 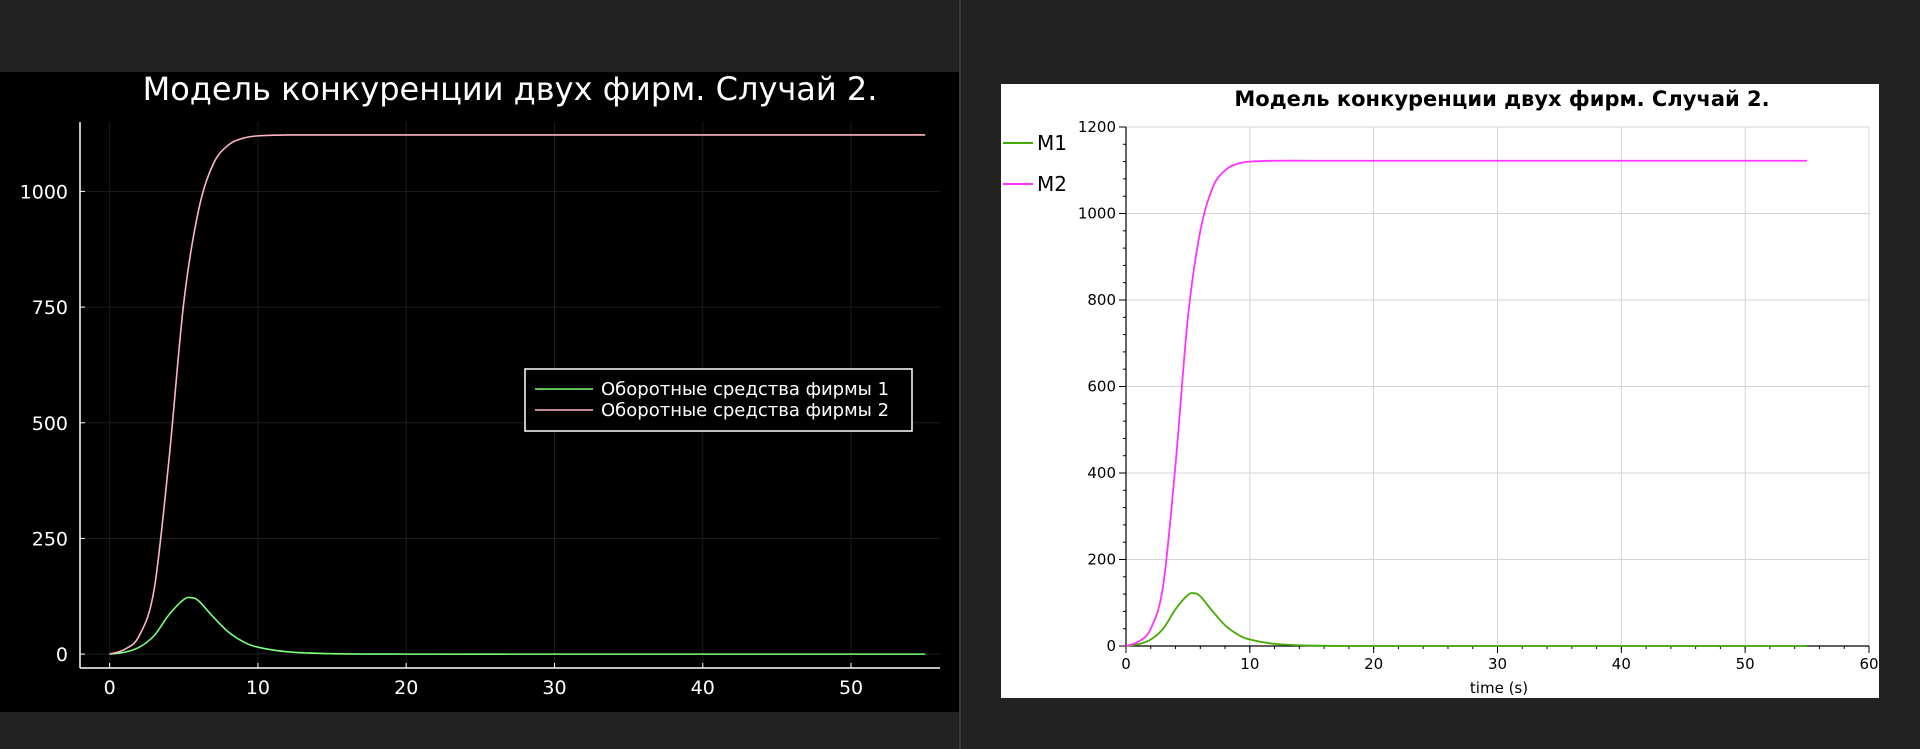 What do you see at coordinates (1497, 664) in the screenshot?
I see `chart-right-x-tick-label: 30` at bounding box center [1497, 664].